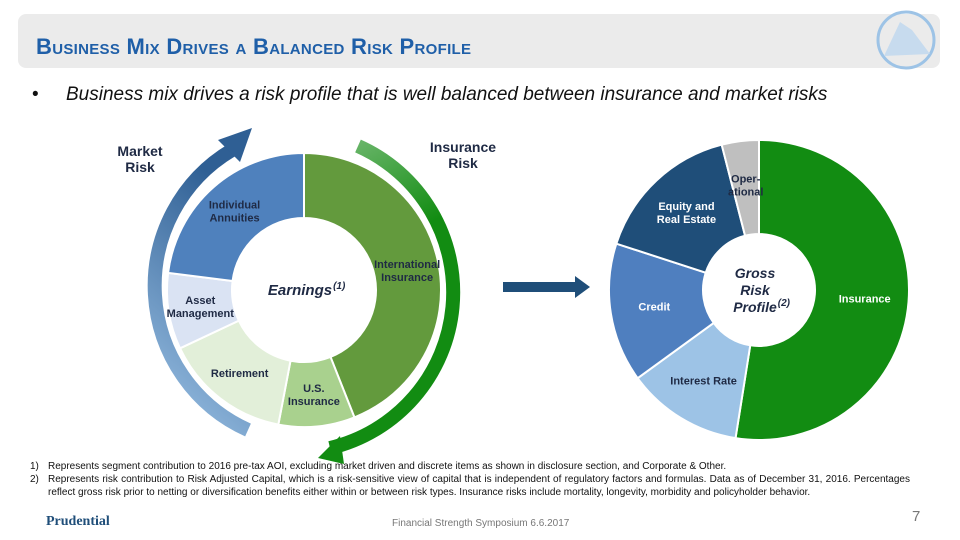 Image resolution: width=960 pixels, height=540 pixels. Describe the element at coordinates (546, 287) in the screenshot. I see `arrow` at that location.